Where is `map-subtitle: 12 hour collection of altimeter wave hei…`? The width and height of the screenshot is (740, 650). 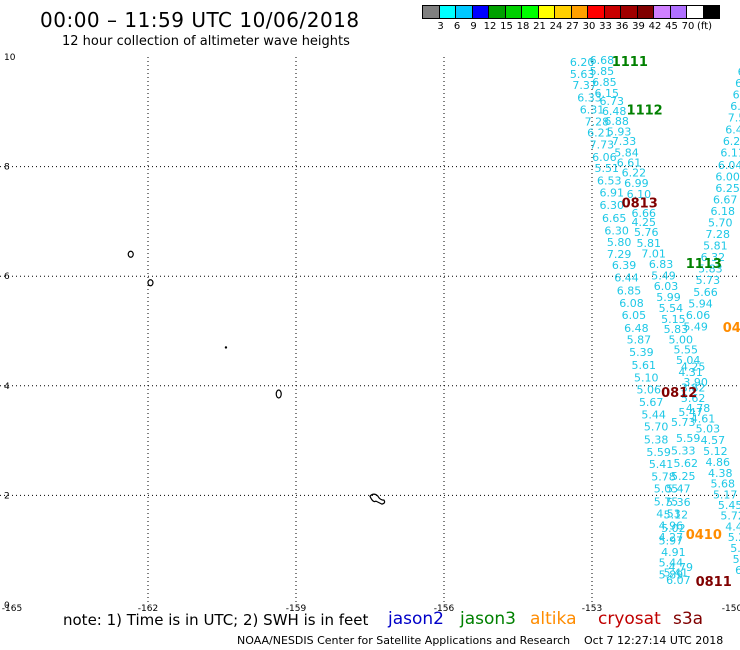
map-subtitle: 12 hour collection of altimeter wave hei… is located at coordinates (206, 41).